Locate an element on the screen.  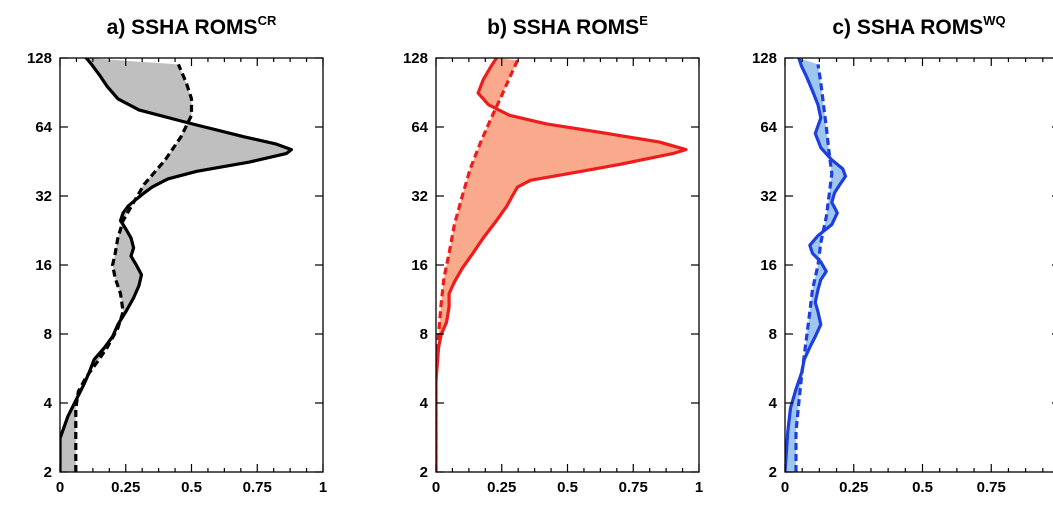
panel-title-superscript: E is located at coordinates (643, 20).